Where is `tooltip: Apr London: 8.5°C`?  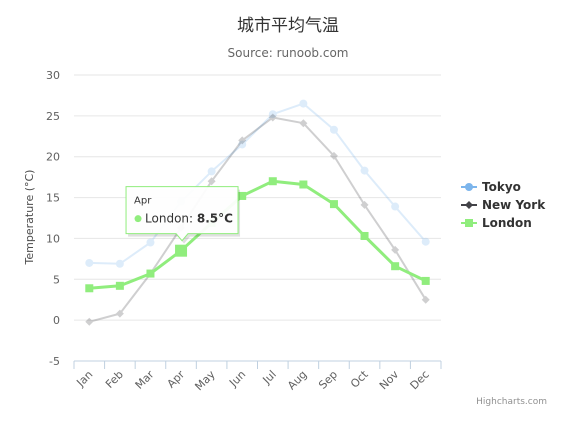
tooltip: Apr London: 8.5°C is located at coordinates (183, 215).